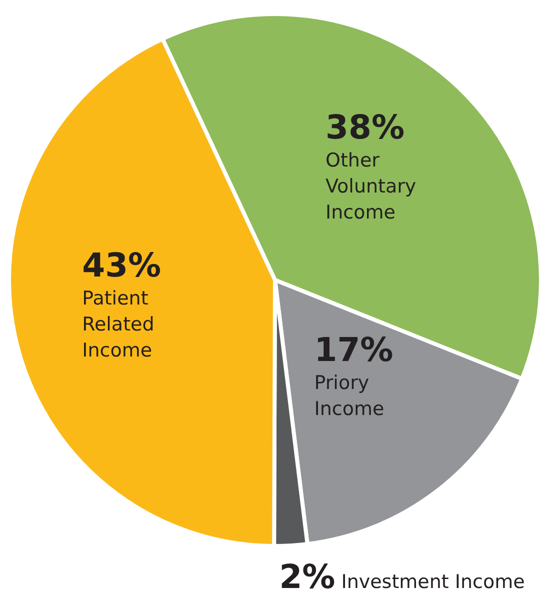  What do you see at coordinates (371, 187) in the screenshot?
I see `slice-label: Other Voluntary Income` at bounding box center [371, 187].